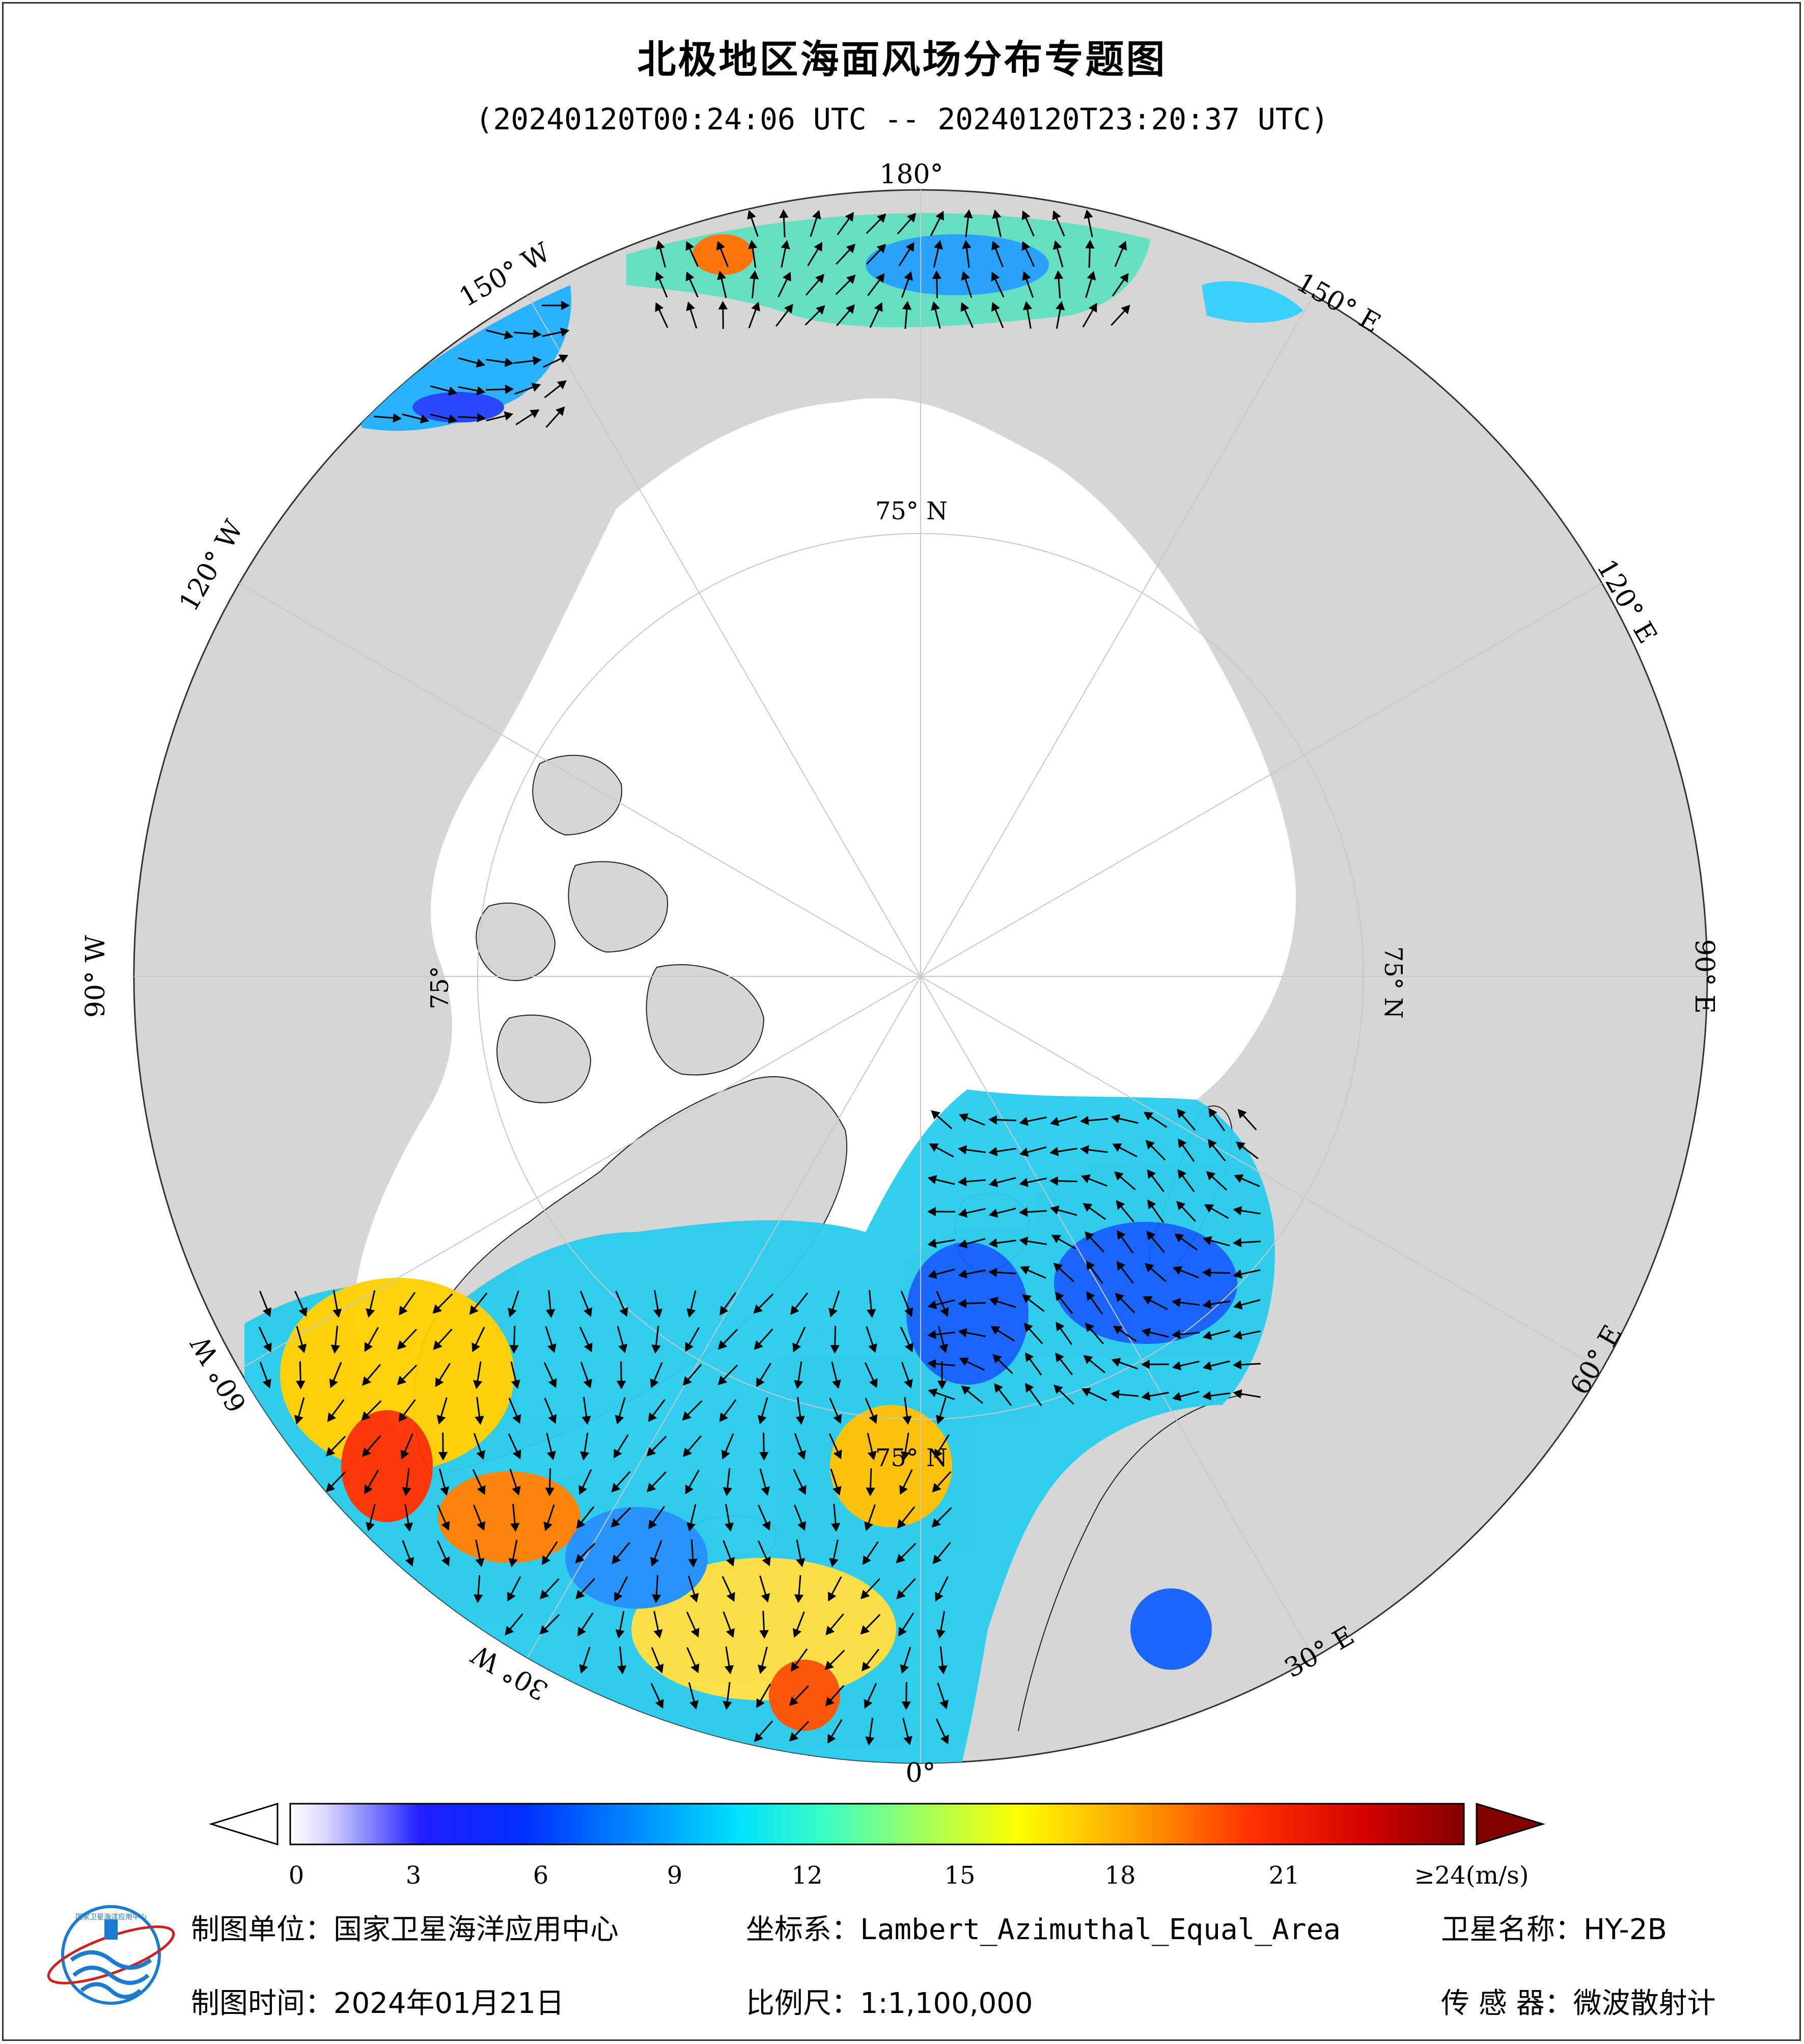 This screenshot has width=1804, height=2044. What do you see at coordinates (911, 174) in the screenshot?
I see `lon-label-180: 180°` at bounding box center [911, 174].